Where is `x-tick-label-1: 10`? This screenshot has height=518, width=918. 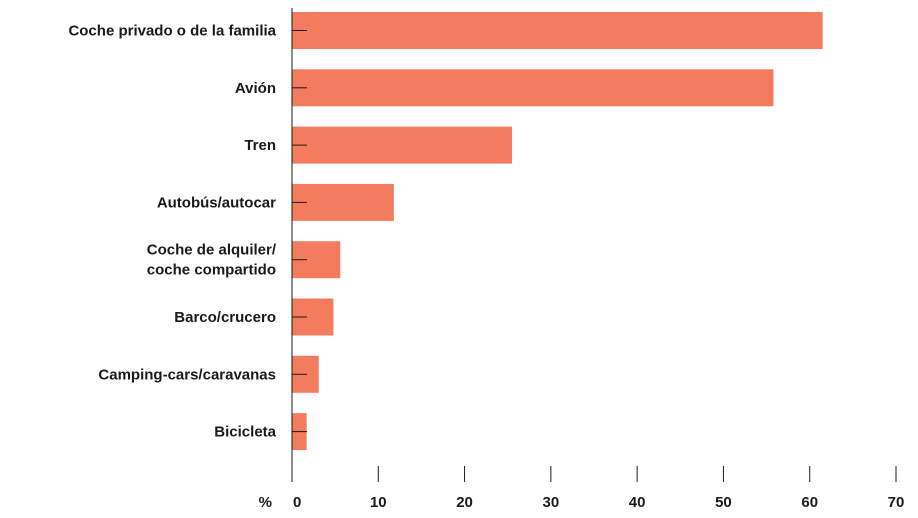 x-tick-label-1: 10 is located at coordinates (378, 502).